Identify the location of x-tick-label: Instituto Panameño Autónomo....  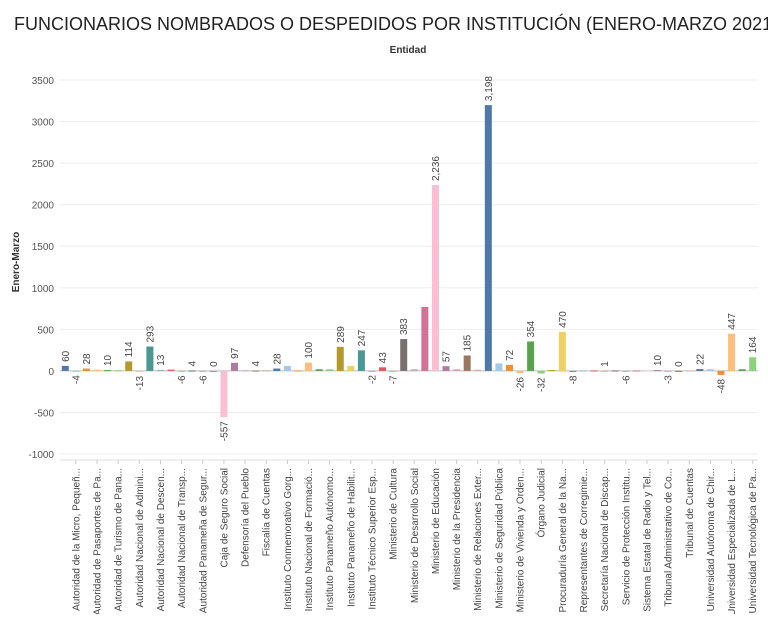
(330, 539).